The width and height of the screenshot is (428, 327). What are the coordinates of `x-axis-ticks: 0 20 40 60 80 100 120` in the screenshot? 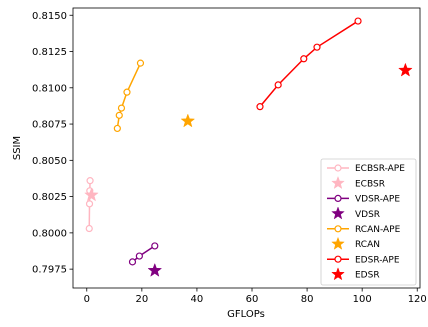 It's located at (255, 296).